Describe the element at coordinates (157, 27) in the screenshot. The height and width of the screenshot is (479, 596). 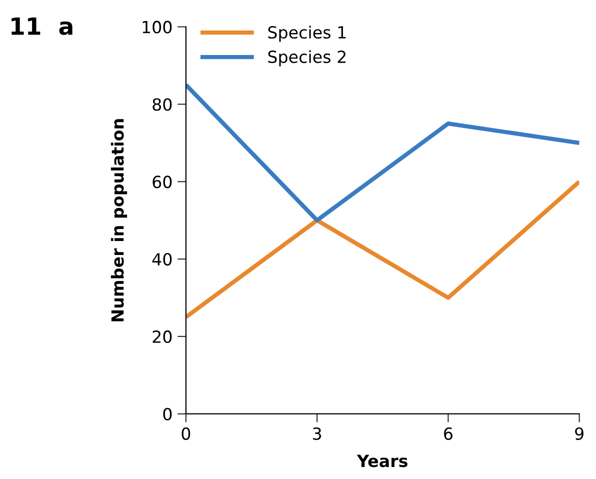
I see `y-tick-label: 100` at that location.